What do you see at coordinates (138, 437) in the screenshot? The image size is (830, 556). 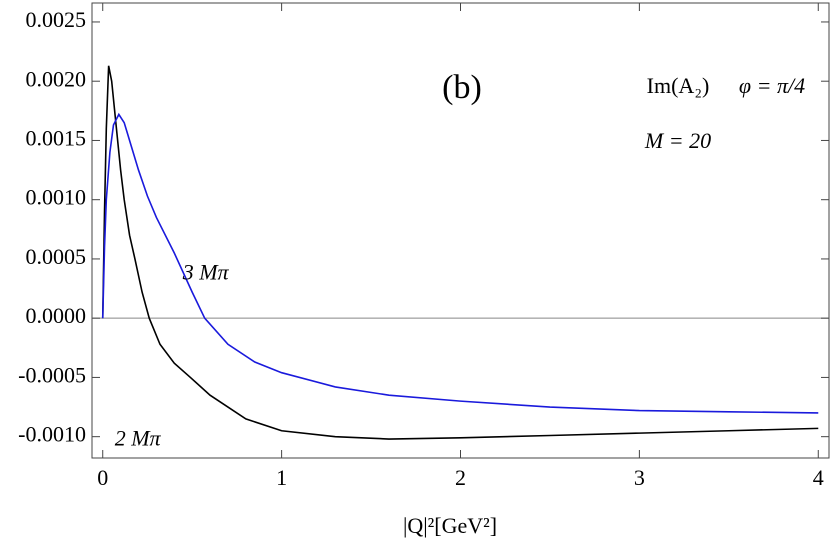 I see `series-label: 2 Mπ` at bounding box center [138, 437].